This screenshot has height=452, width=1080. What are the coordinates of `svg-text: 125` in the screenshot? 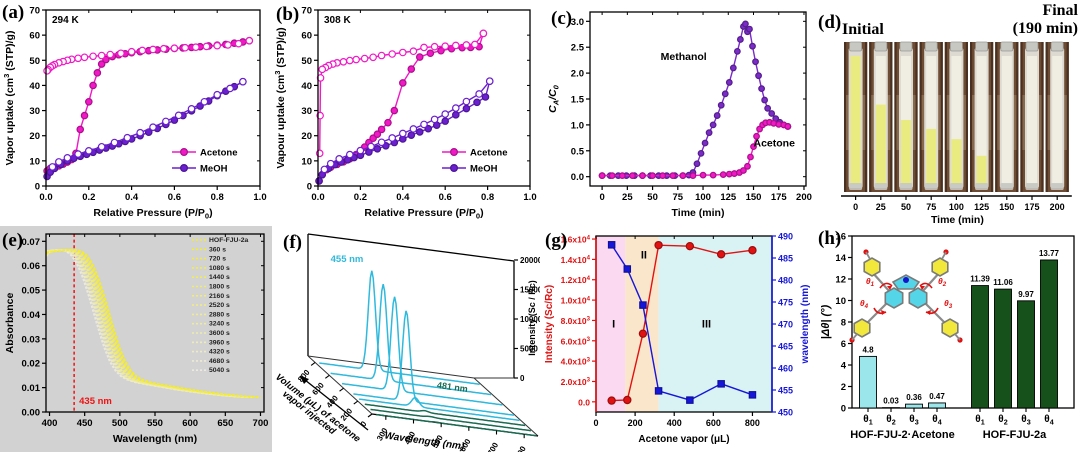 It's located at (728, 197).